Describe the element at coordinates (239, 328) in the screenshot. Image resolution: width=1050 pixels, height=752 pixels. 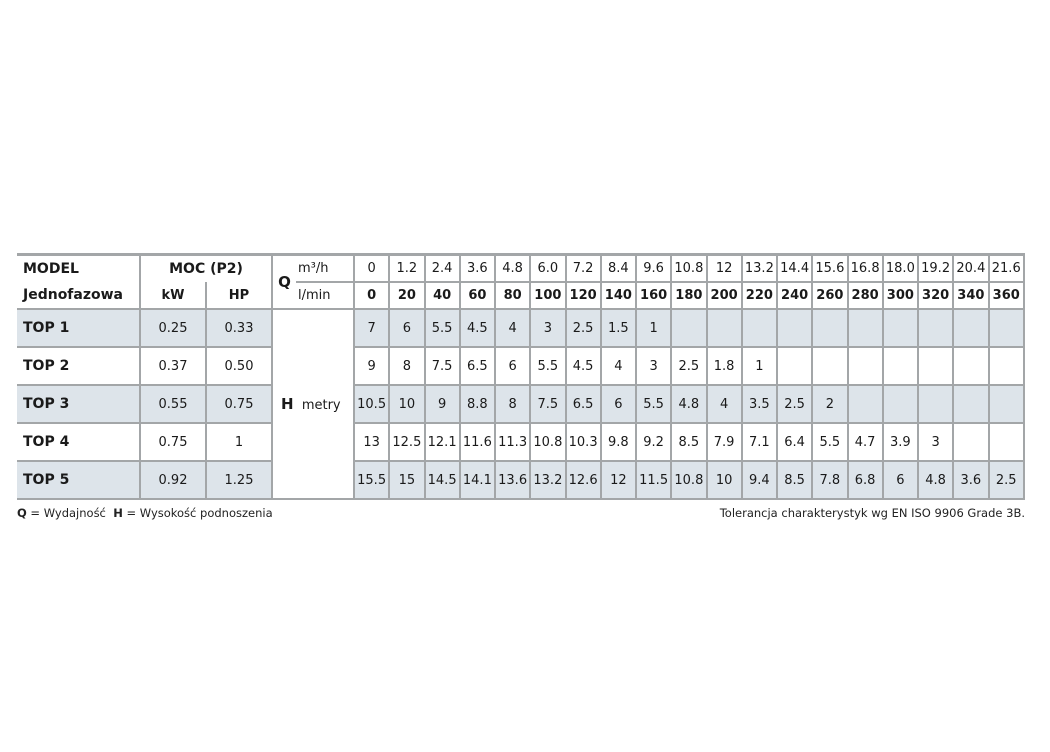
I see `power-hp: 0.33` at that location.